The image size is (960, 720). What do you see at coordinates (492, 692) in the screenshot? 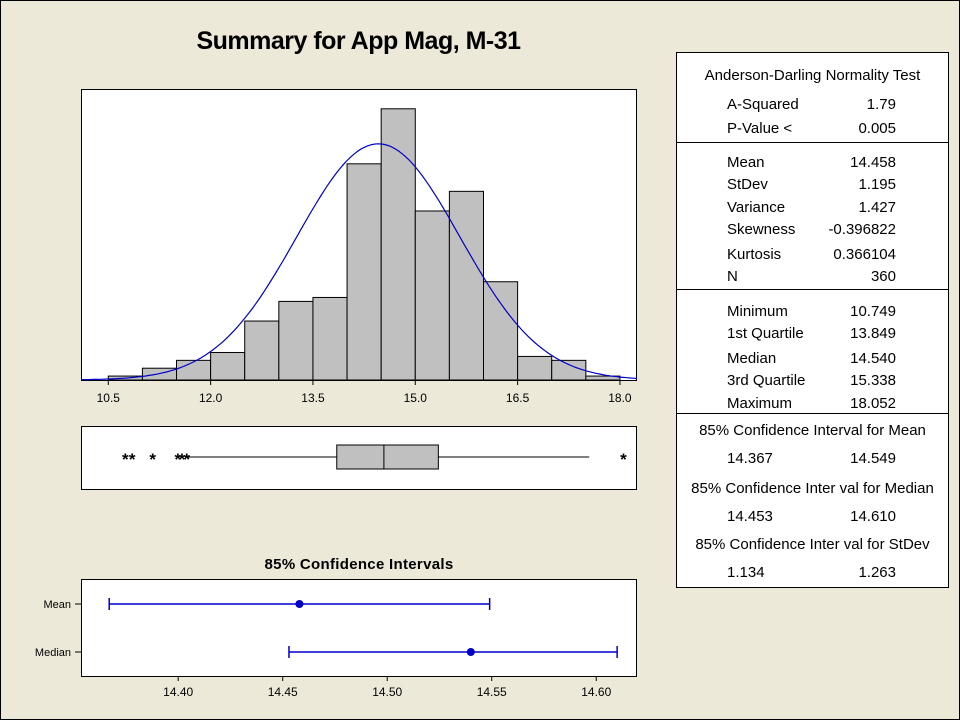
I see `ci-x-tick-label: 14.55` at bounding box center [492, 692].